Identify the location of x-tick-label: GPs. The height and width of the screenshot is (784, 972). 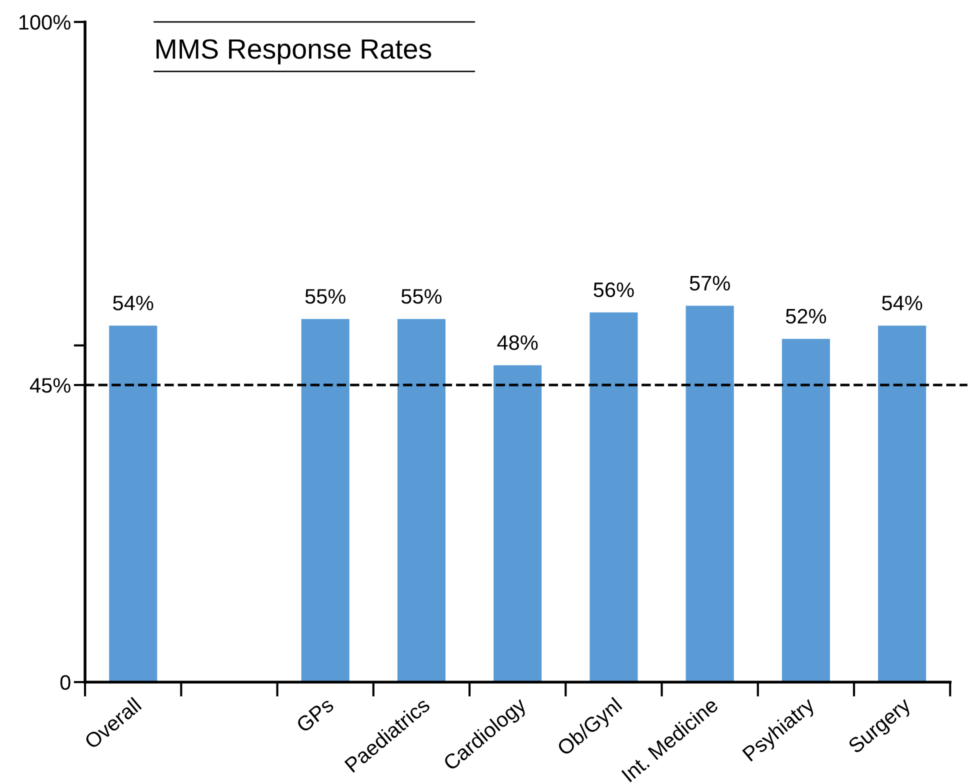
(315, 715).